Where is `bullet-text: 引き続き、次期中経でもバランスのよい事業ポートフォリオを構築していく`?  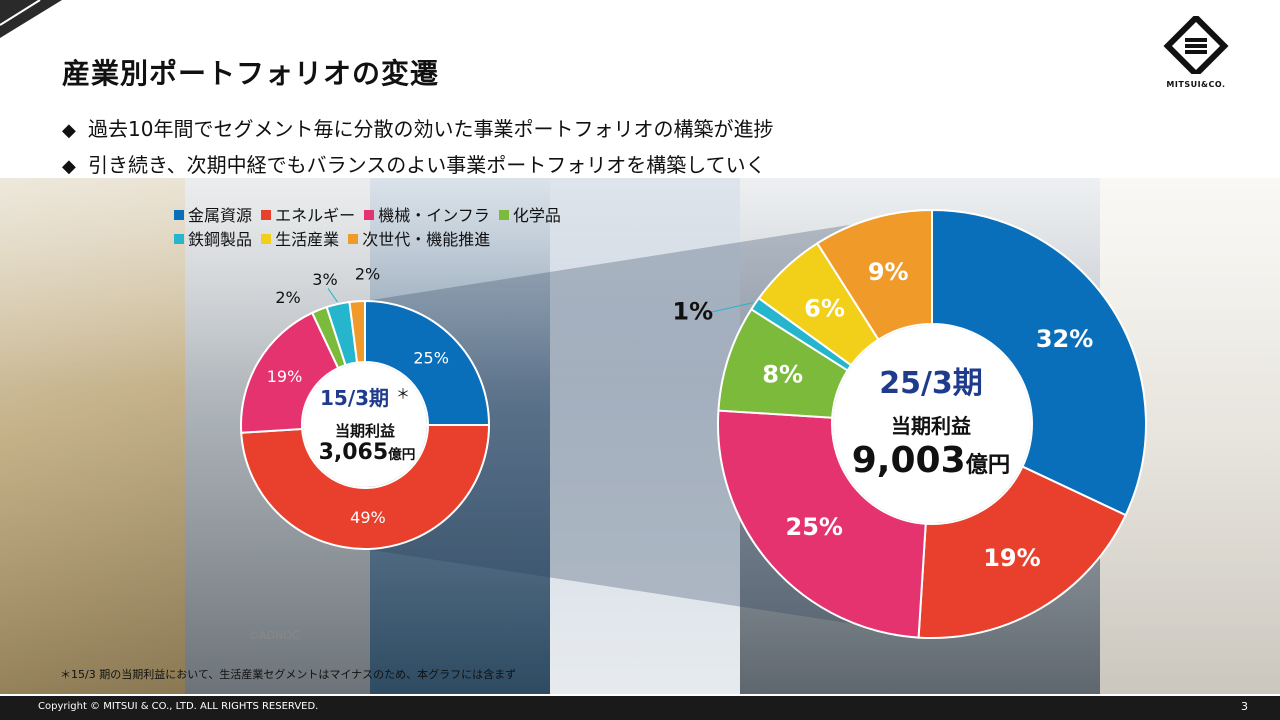 bullet-text: 引き続き、次期中経でもバランスのよい事業ポートフォリオを構築していく is located at coordinates (427, 165).